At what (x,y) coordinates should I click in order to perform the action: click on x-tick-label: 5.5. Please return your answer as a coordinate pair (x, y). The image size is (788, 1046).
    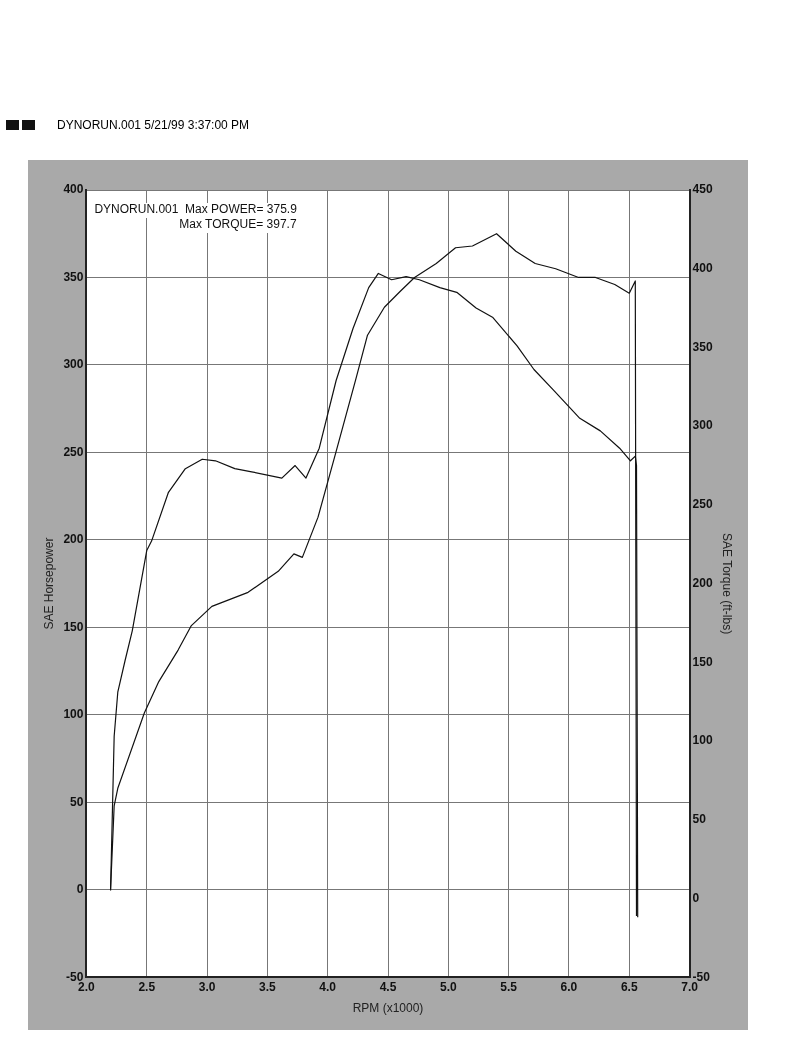
    Looking at the image, I should click on (509, 986).